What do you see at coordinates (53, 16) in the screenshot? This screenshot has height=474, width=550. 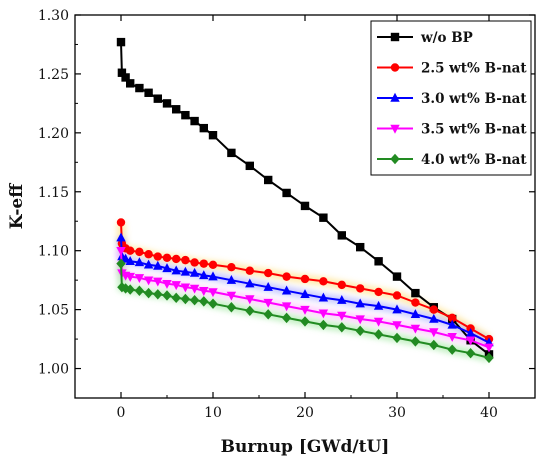 I see `y-tick-label: 1.30` at bounding box center [53, 16].